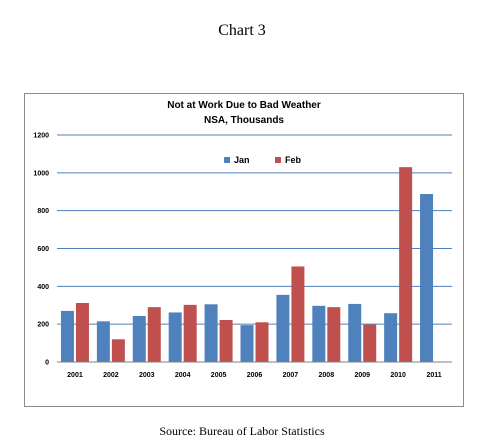 This screenshot has width=484, height=445. I want to click on y-tick-label: 1200, so click(41, 136).